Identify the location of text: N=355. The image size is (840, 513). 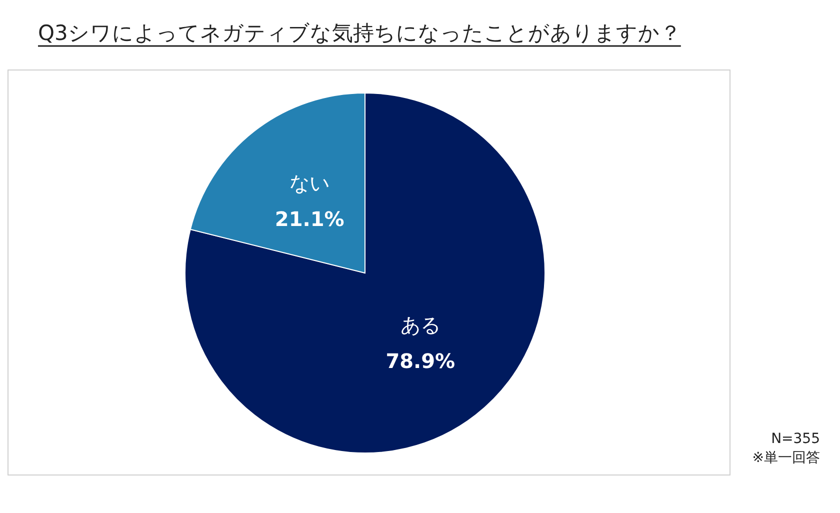
(795, 439).